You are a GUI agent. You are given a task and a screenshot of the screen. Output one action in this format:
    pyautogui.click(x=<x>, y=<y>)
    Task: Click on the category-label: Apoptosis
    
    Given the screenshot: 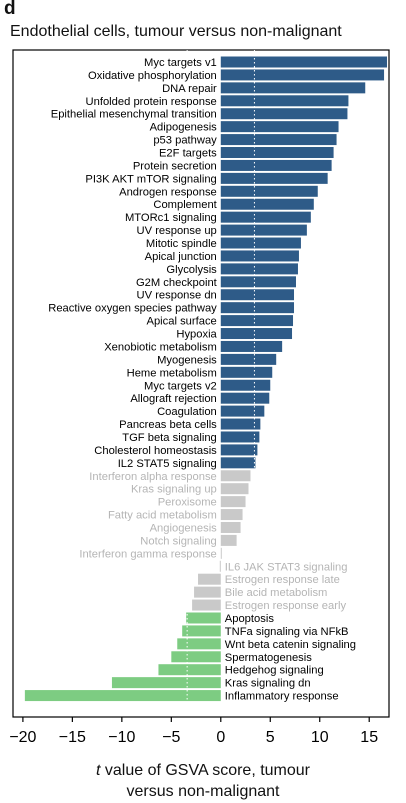 What is the action you would take?
    pyautogui.click(x=250, y=619)
    